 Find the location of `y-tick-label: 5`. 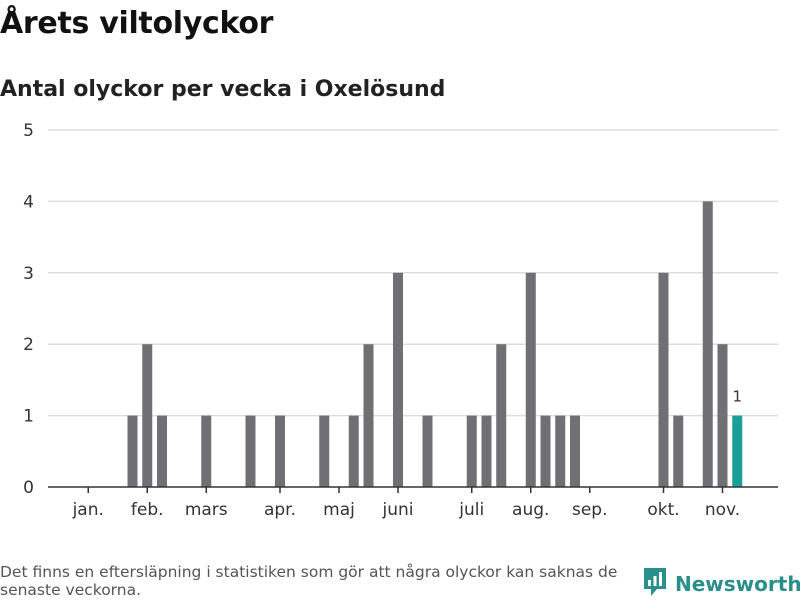

y-tick-label: 5 is located at coordinates (28, 131).